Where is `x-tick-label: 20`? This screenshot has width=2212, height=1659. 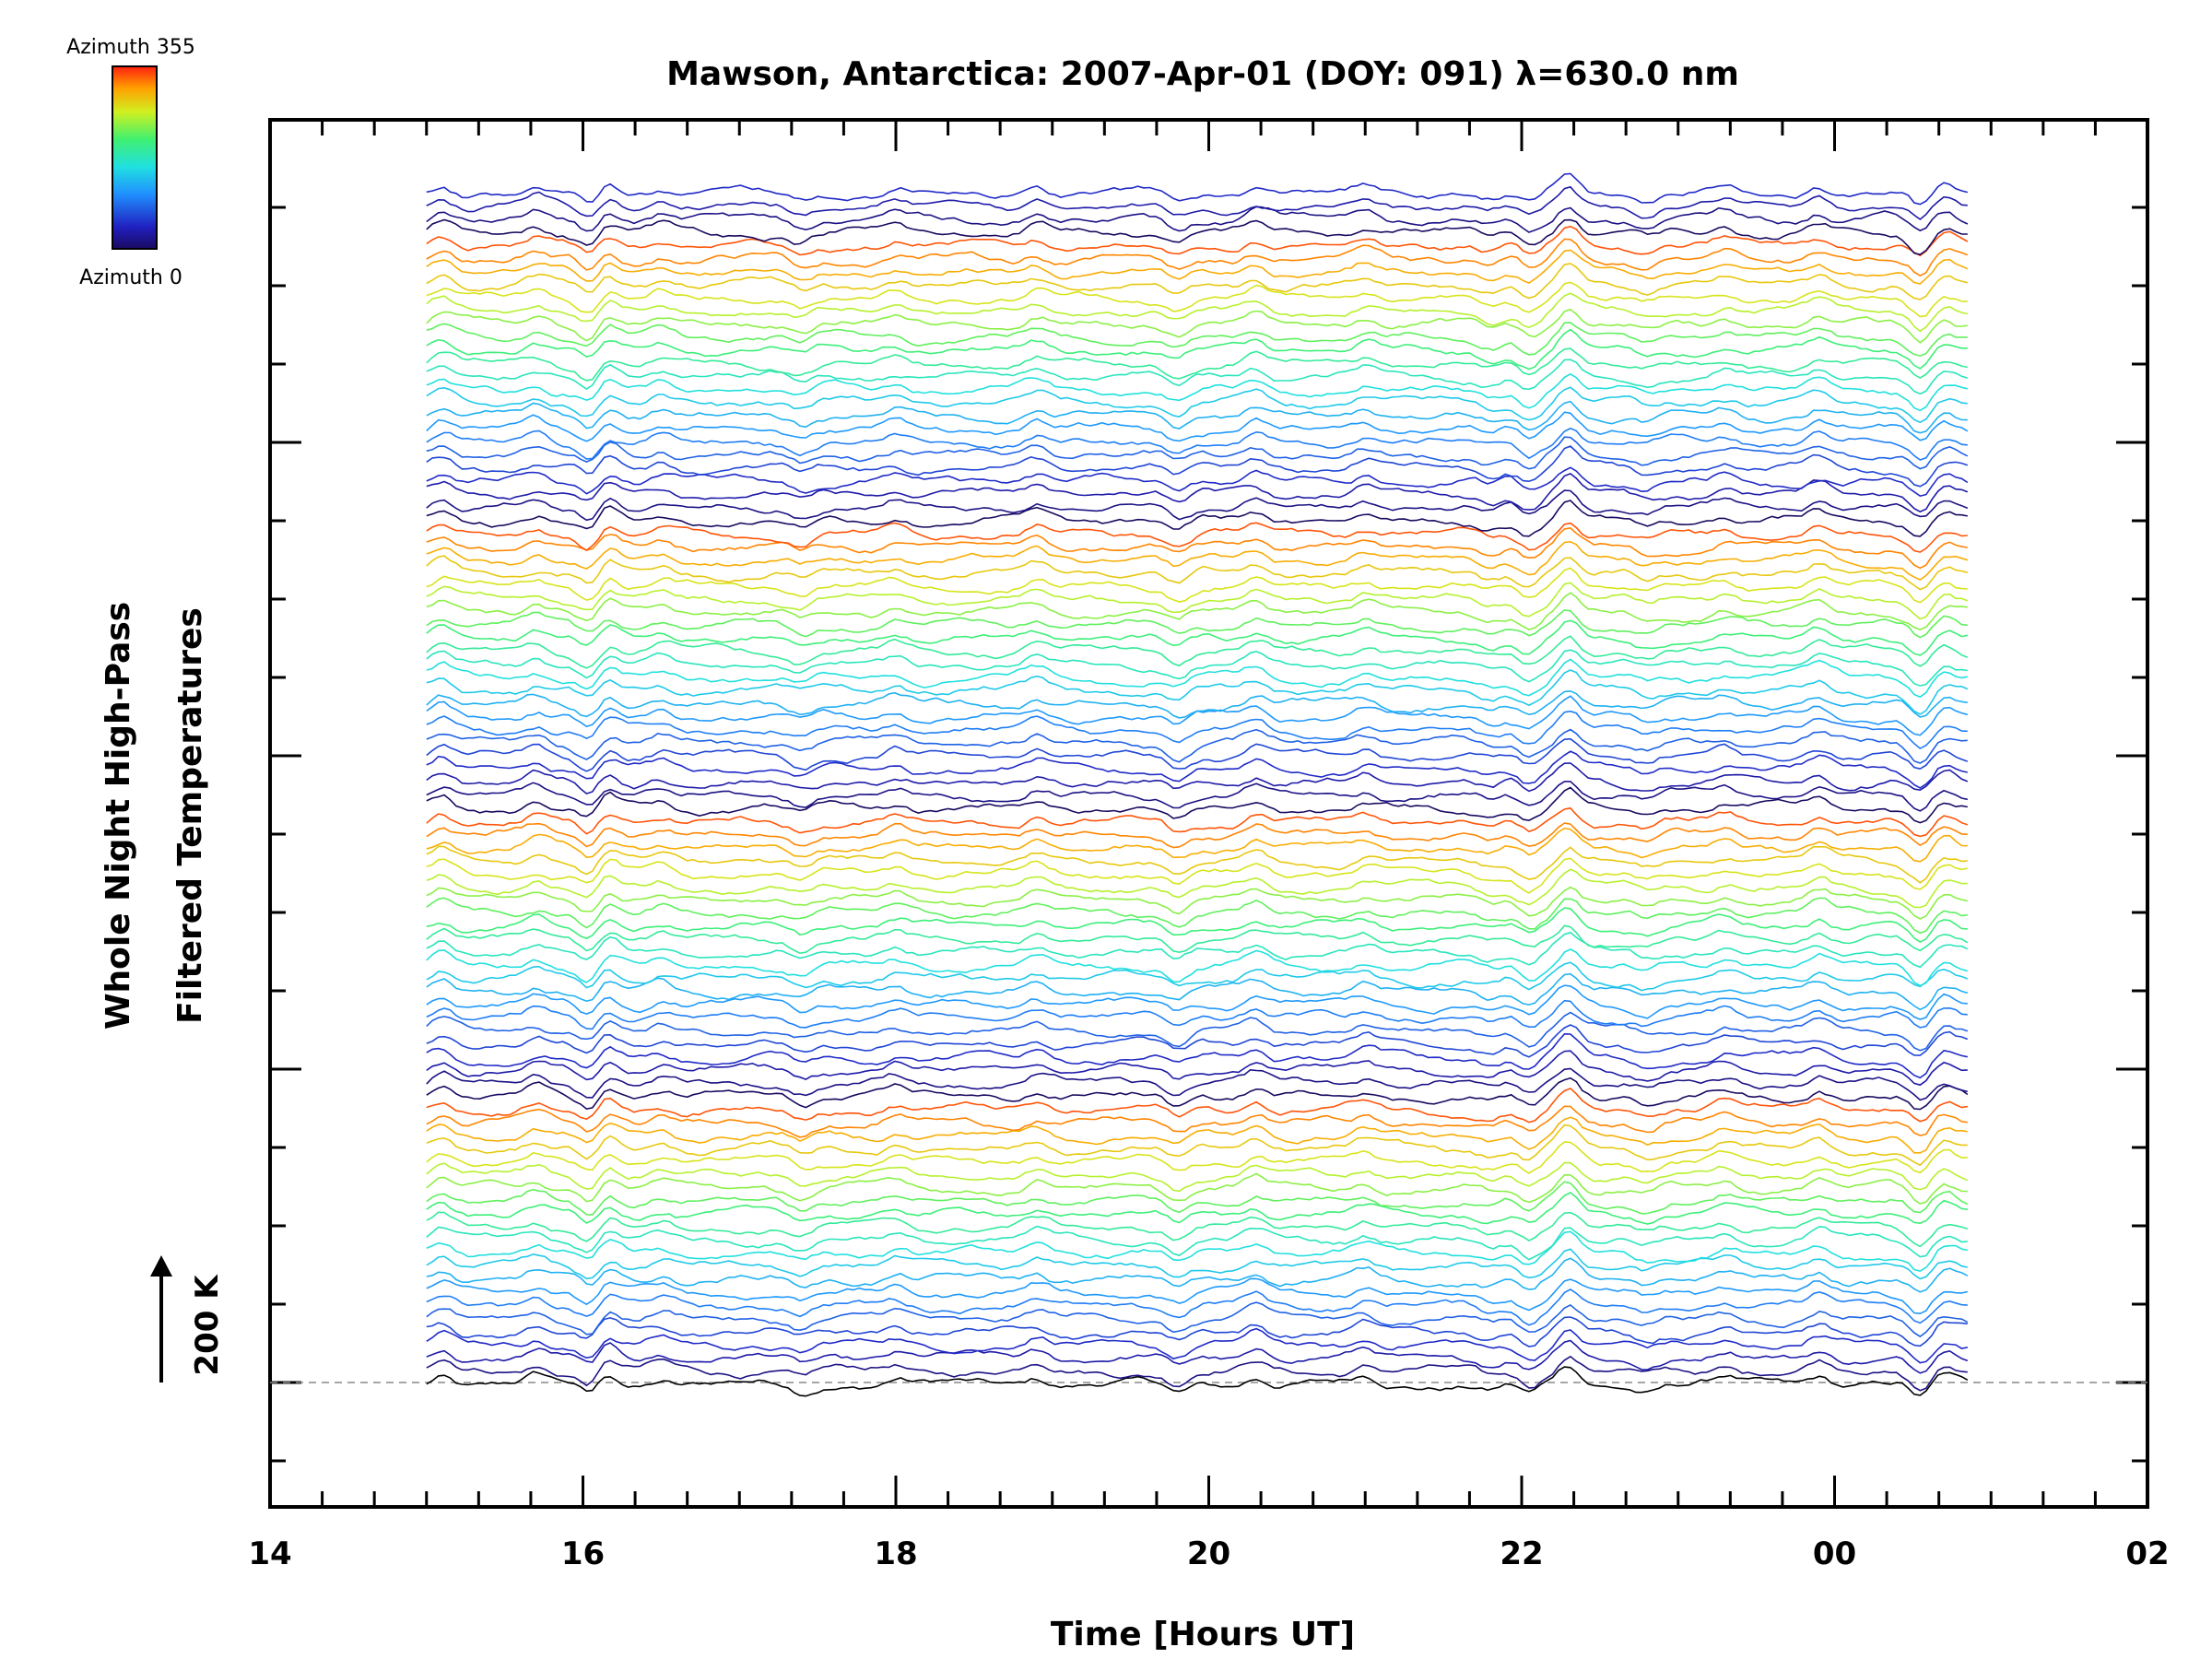
x-tick-label: 20 is located at coordinates (1208, 1553).